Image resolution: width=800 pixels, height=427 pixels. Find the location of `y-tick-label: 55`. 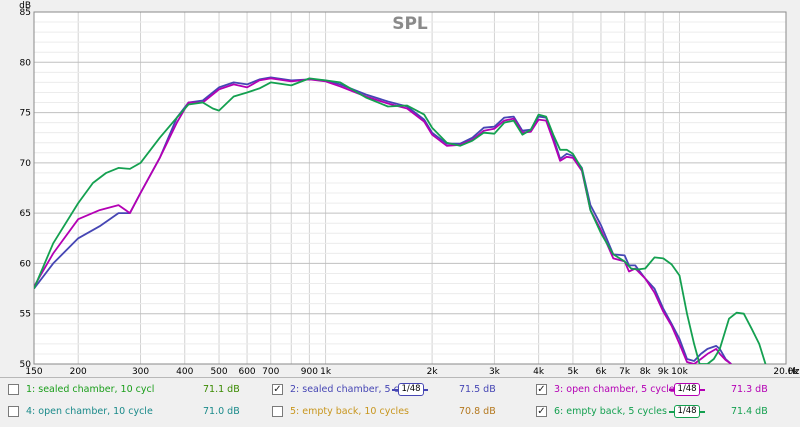

y-tick-label: 55 is located at coordinates (25, 315).